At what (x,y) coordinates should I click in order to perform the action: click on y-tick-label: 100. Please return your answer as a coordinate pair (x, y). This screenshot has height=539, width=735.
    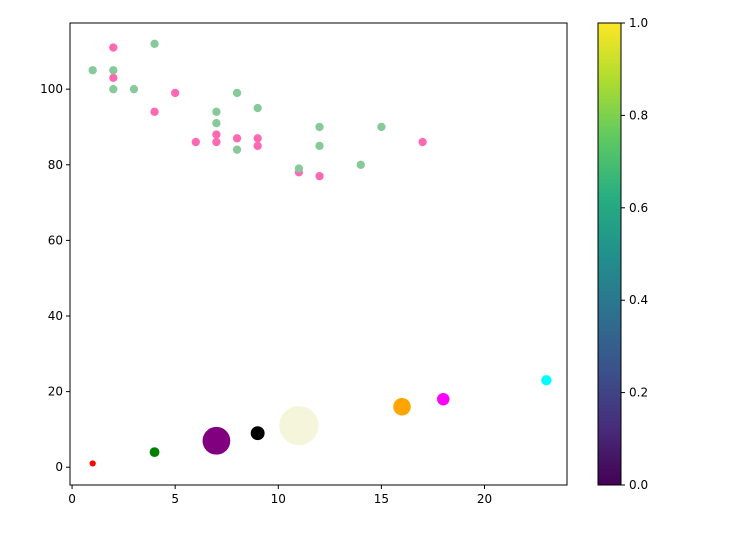
    Looking at the image, I should click on (51, 89).